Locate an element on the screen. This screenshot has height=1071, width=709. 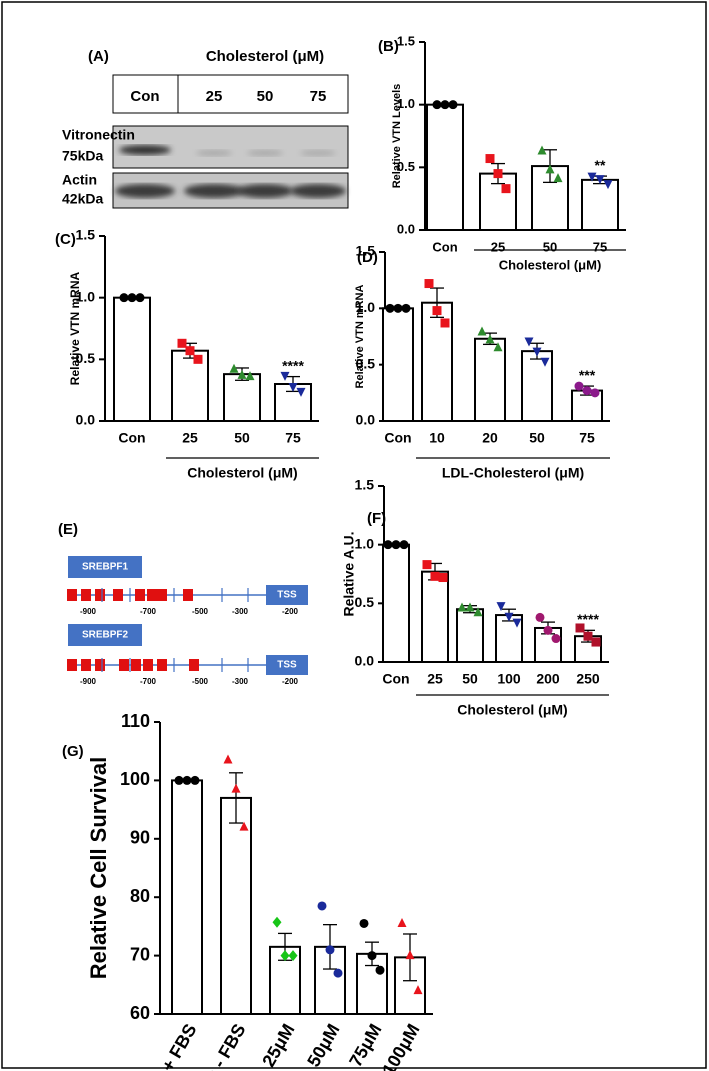
lane-label: 50 is located at coordinates (265, 96).